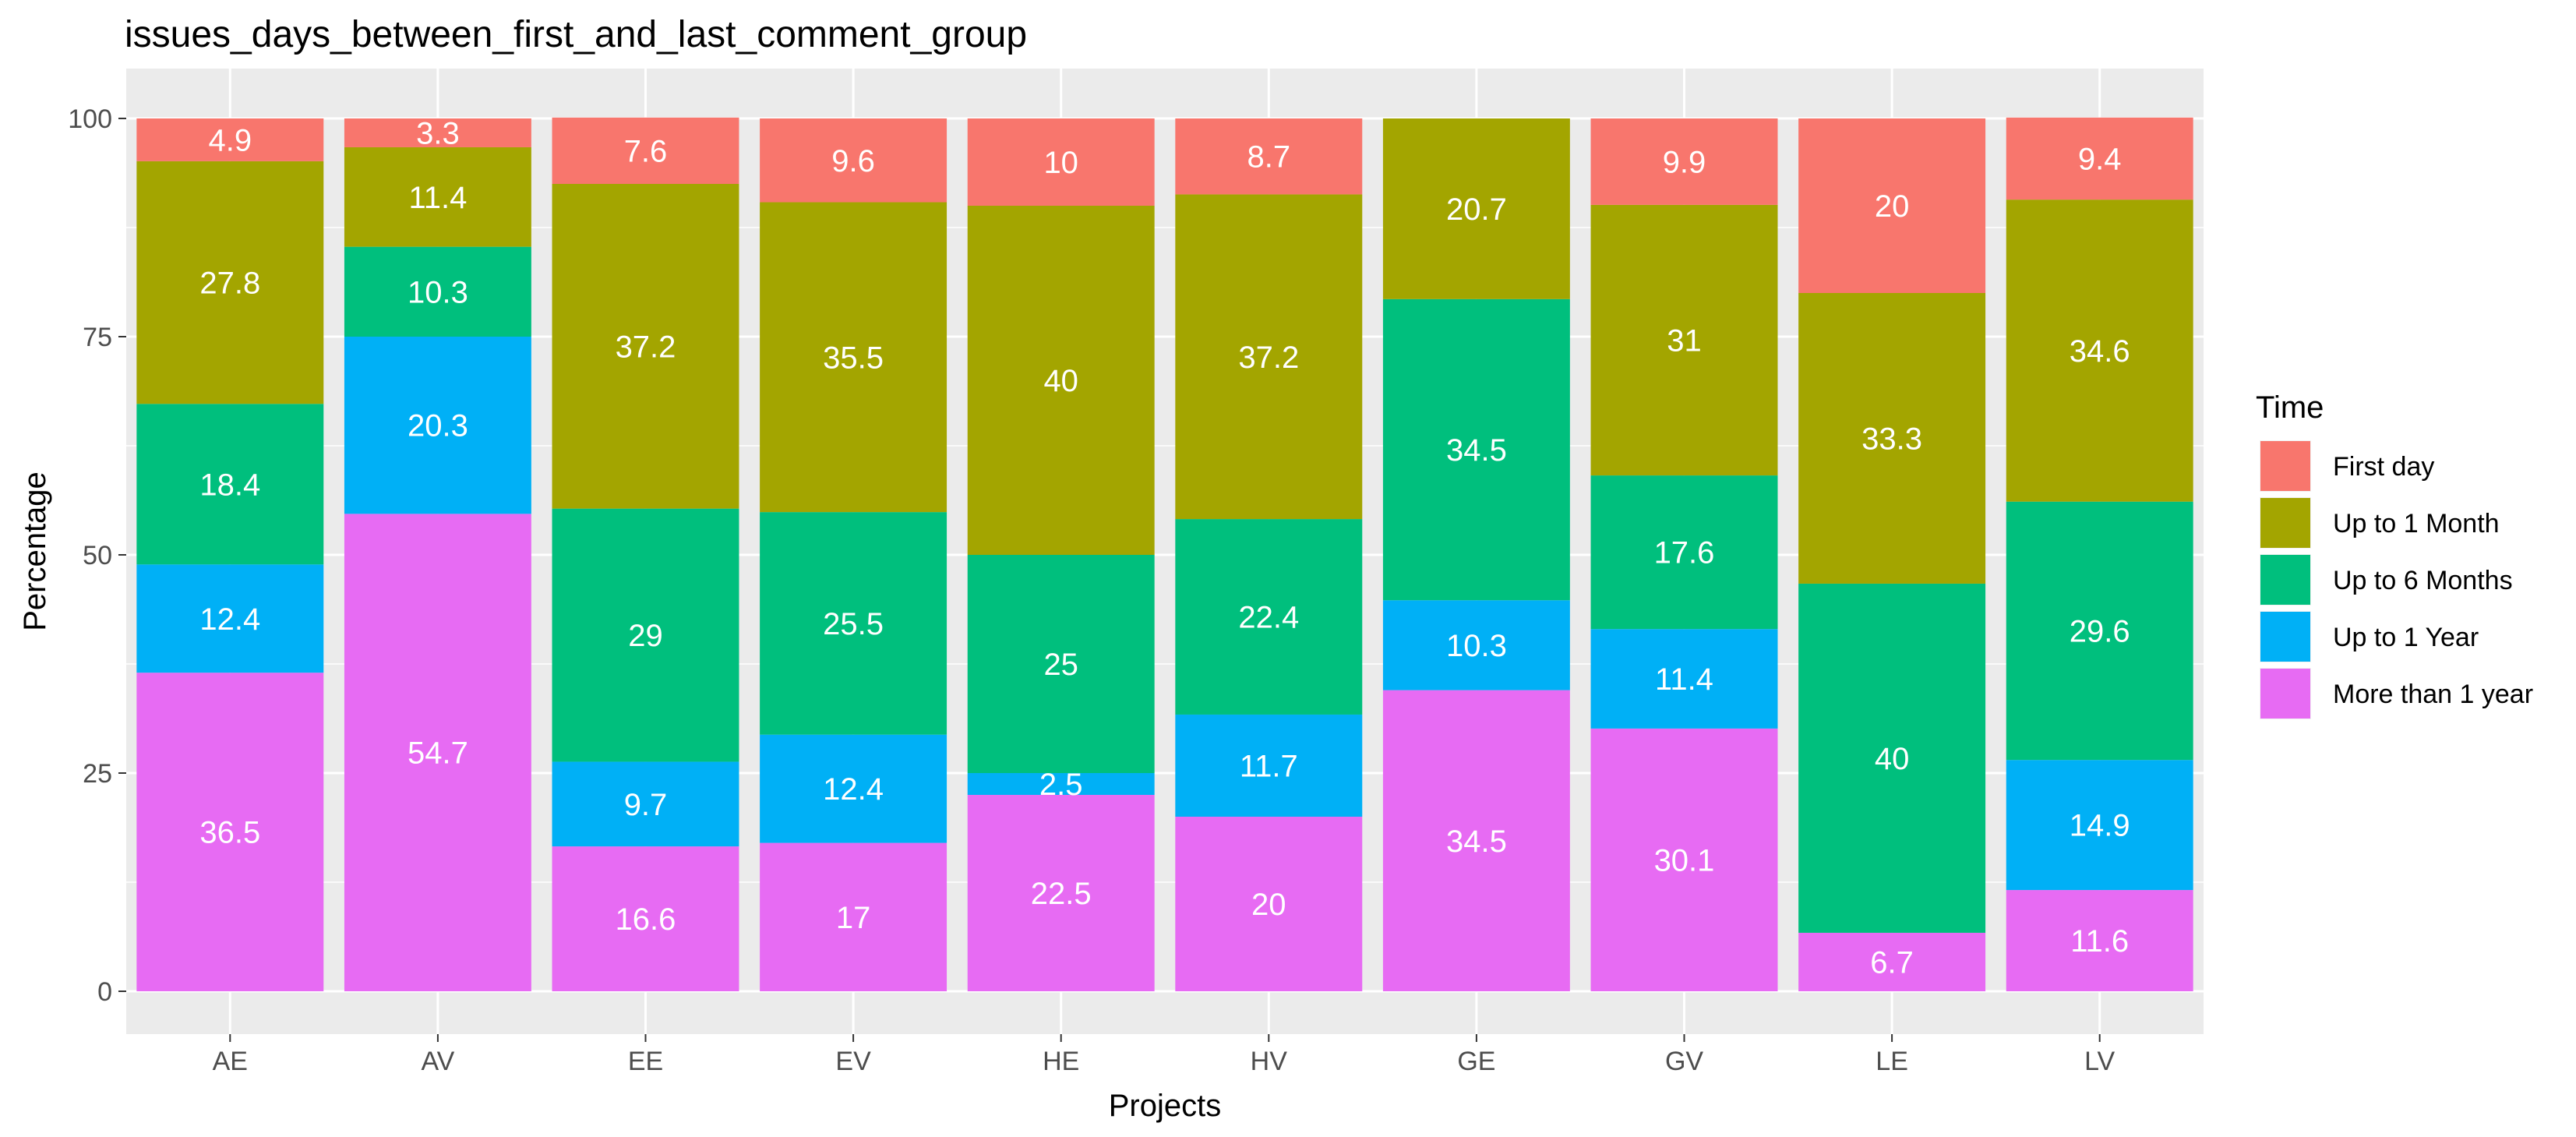 This screenshot has width=2576, height=1137. I want to click on value-label: 20, so click(1892, 207).